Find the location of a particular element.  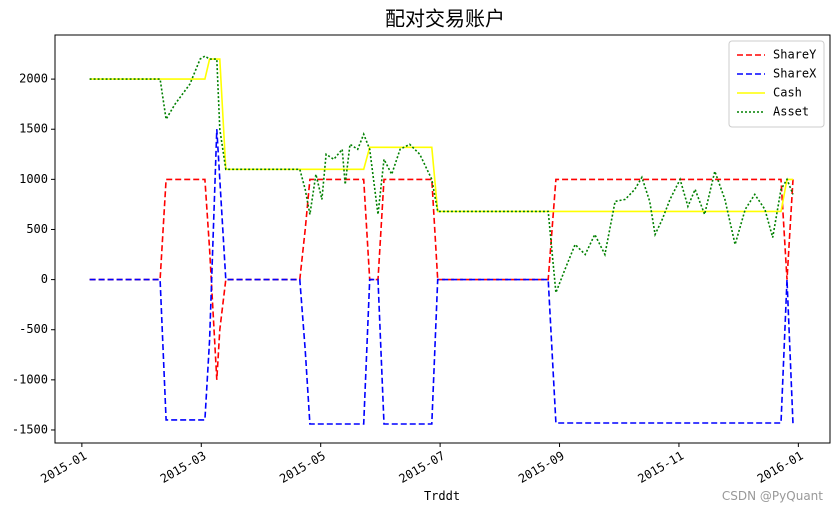

x-tick-label: 2015-11 is located at coordinates (660, 467).